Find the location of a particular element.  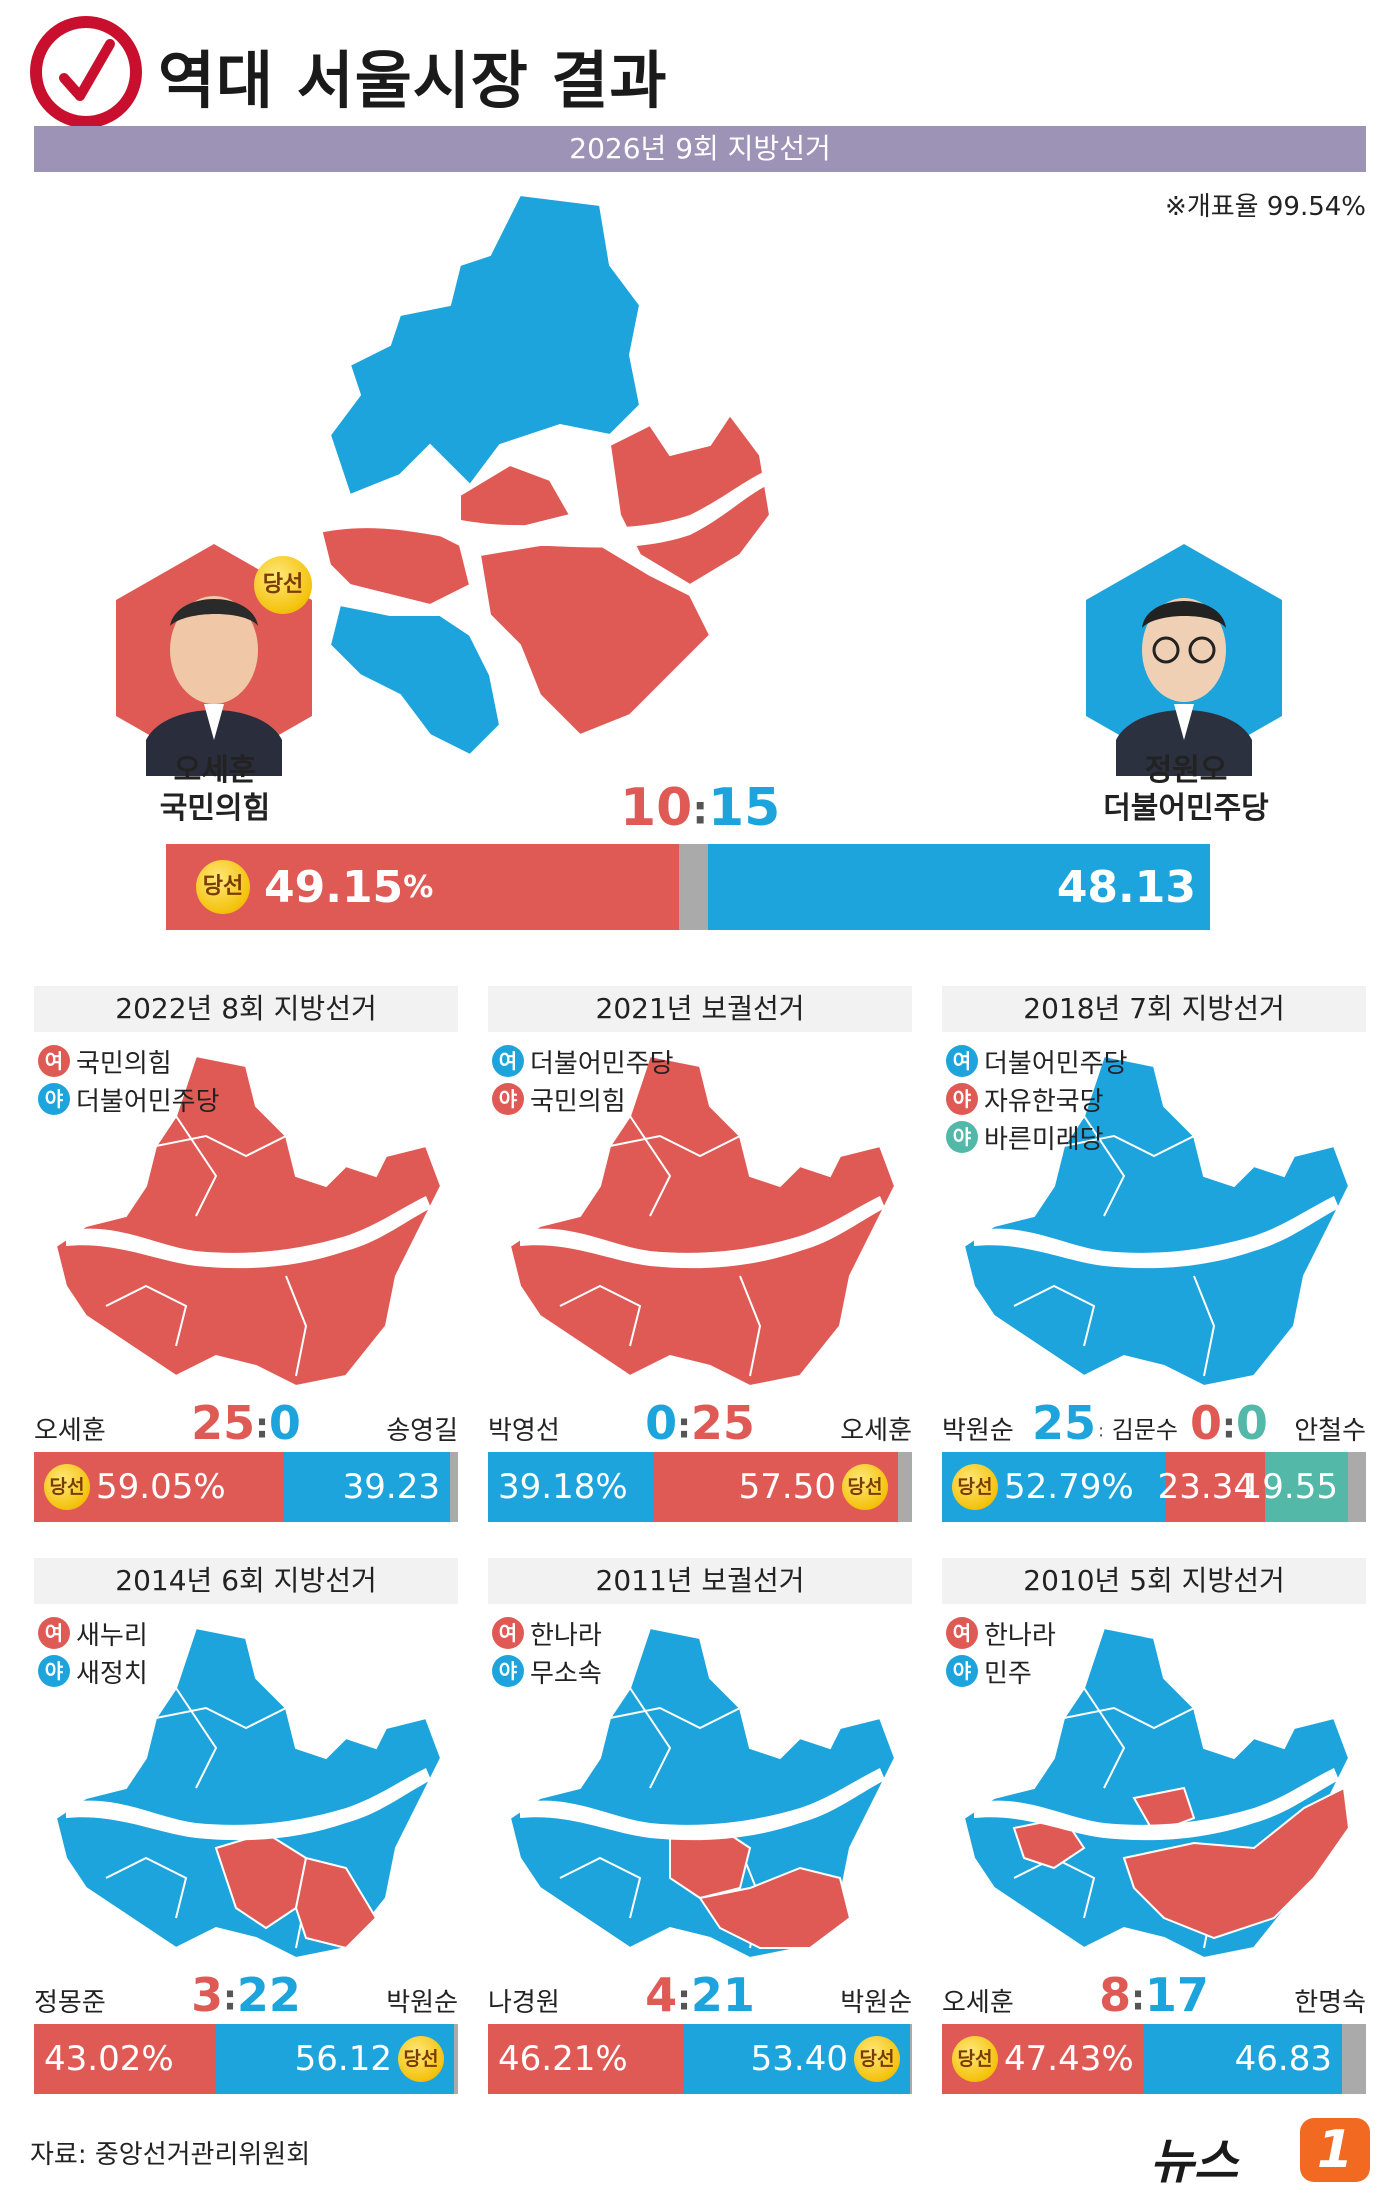

share-segment: 53.40 당선 is located at coordinates (797, 2059).